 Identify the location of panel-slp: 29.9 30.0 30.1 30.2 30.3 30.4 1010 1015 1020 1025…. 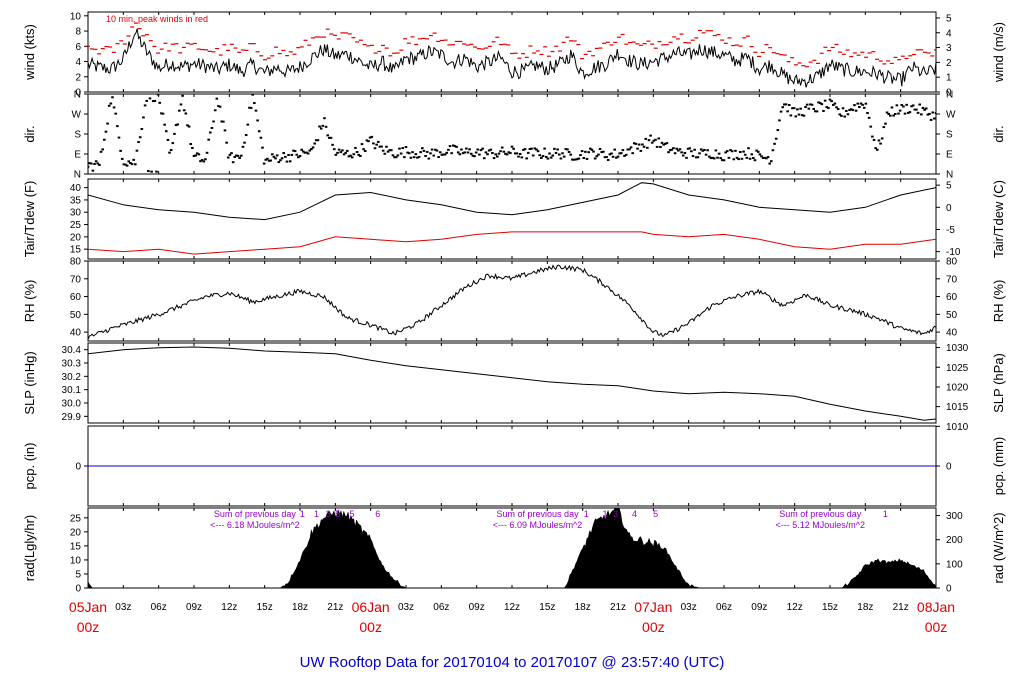
(514, 387).